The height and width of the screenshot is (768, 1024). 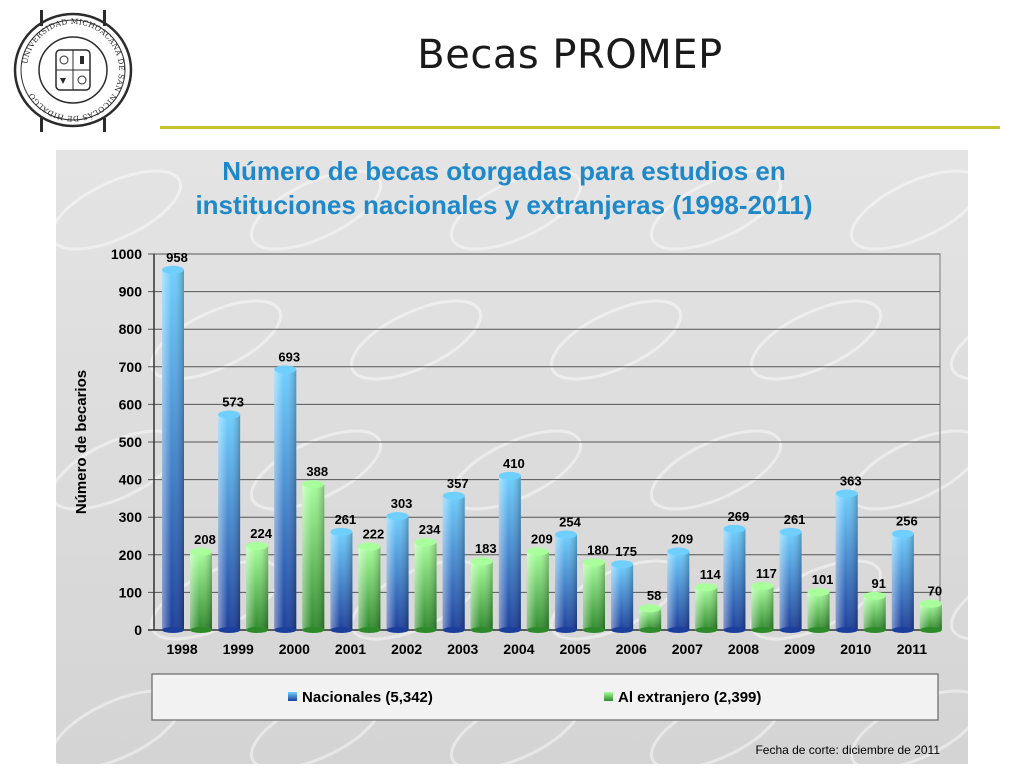 What do you see at coordinates (654, 595) in the screenshot?
I see `data-label-extranjero-2006: 58` at bounding box center [654, 595].